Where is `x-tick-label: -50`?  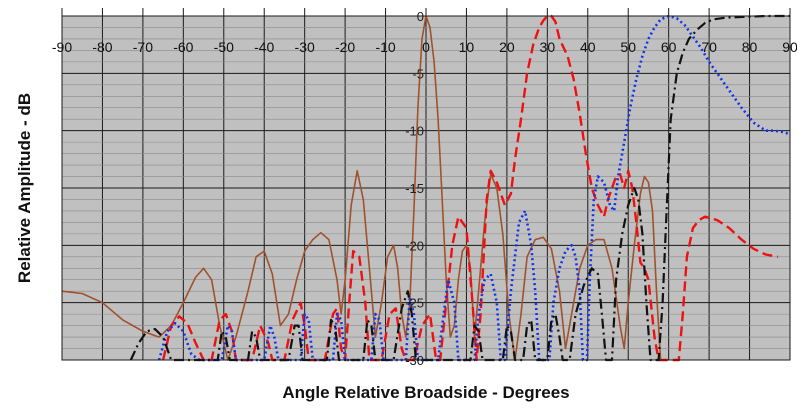
x-tick-label: -50 is located at coordinates (224, 47).